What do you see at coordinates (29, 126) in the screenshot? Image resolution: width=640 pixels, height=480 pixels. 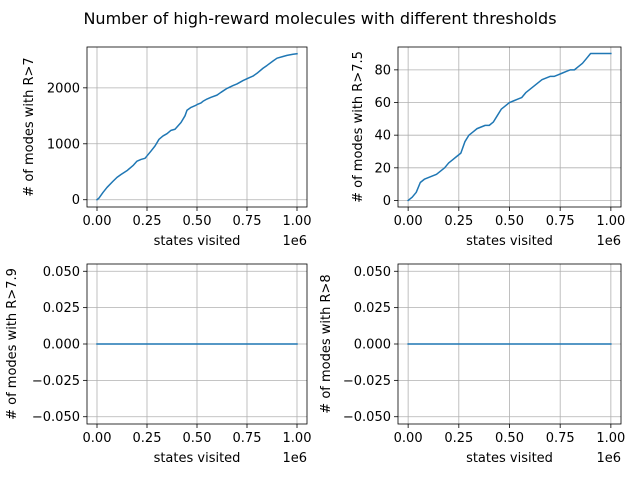 I see `y-axis-label: # of modes with R>7` at bounding box center [29, 126].